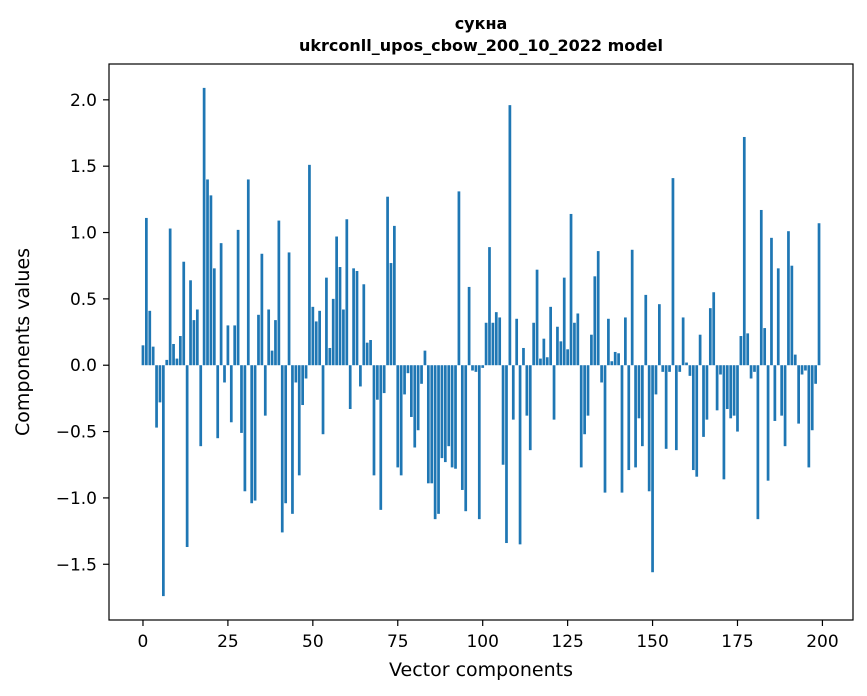 The height and width of the screenshot is (696, 867). What do you see at coordinates (737, 642) in the screenshot?
I see `x-tick-label: 175` at bounding box center [737, 642].